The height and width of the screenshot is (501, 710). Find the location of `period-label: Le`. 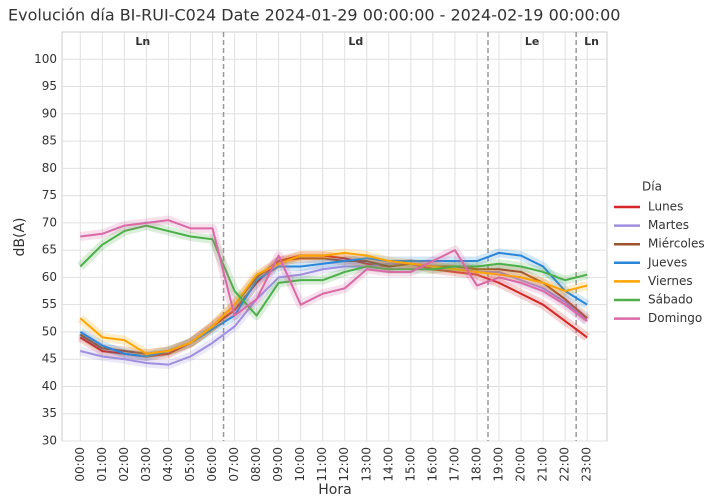

period-label: Le is located at coordinates (532, 41).